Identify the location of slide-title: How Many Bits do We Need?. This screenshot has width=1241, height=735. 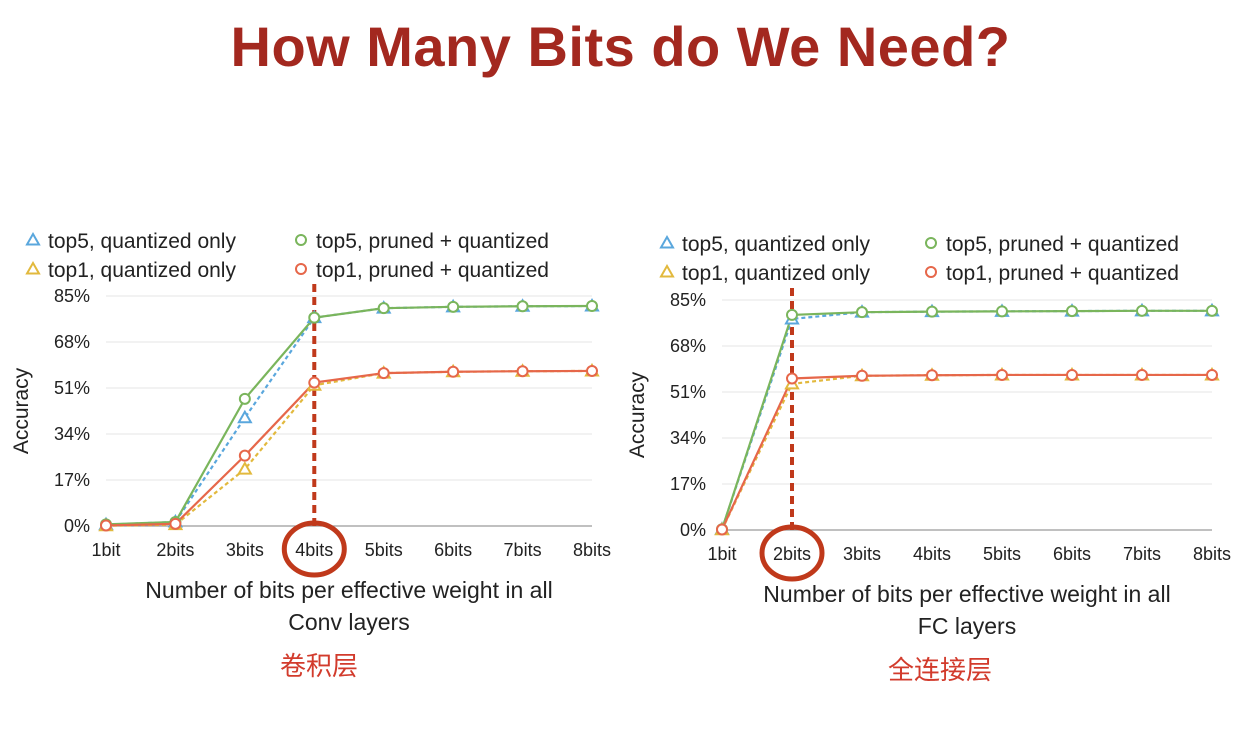
(620, 46).